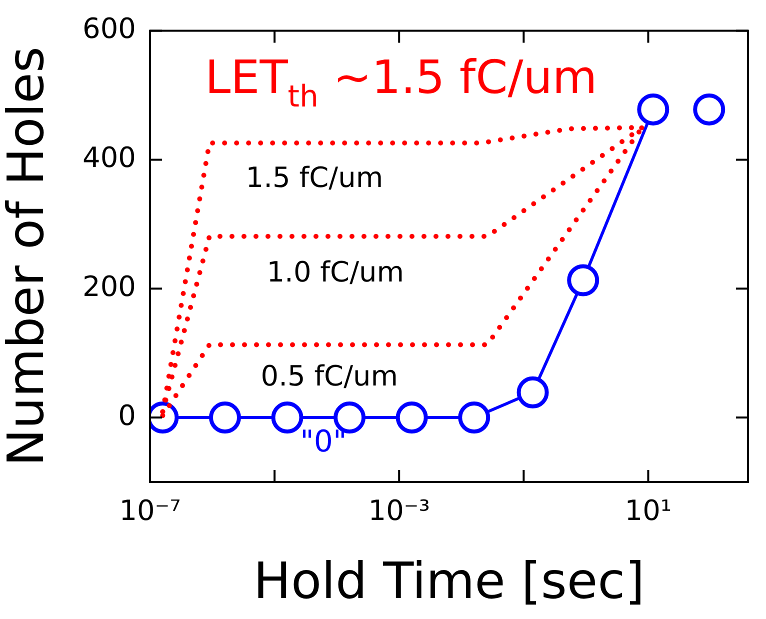  Describe the element at coordinates (127, 415) in the screenshot. I see `y-tick-label: 0` at that location.